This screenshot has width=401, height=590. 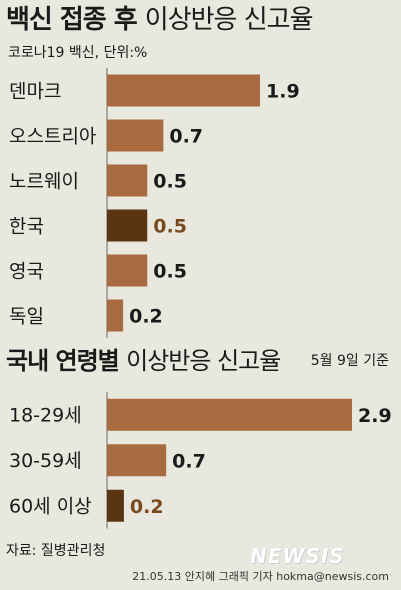 I want to click on bar-노르웨이, so click(x=127, y=180).